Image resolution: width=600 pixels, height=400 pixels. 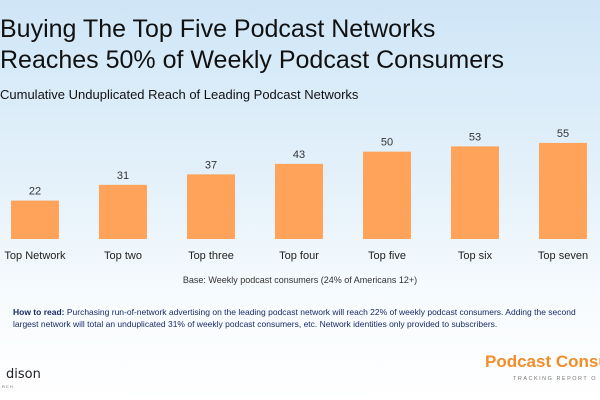 What do you see at coordinates (542, 372) in the screenshot?
I see `podcast-consumer-logo: Podcast Consum TRACKING REPORT O` at bounding box center [542, 372].